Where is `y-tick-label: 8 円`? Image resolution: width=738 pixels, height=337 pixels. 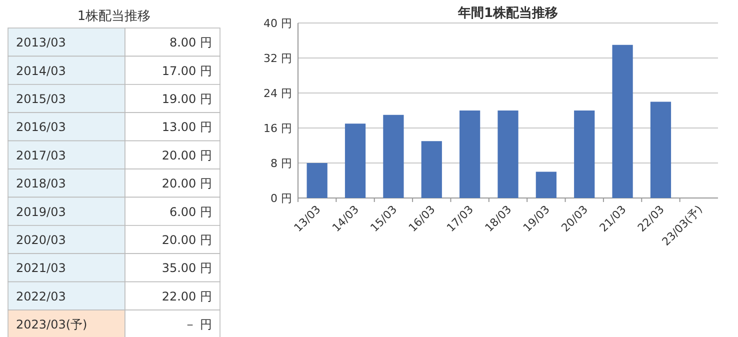 y-tick-label: 8 円 is located at coordinates (281, 163).